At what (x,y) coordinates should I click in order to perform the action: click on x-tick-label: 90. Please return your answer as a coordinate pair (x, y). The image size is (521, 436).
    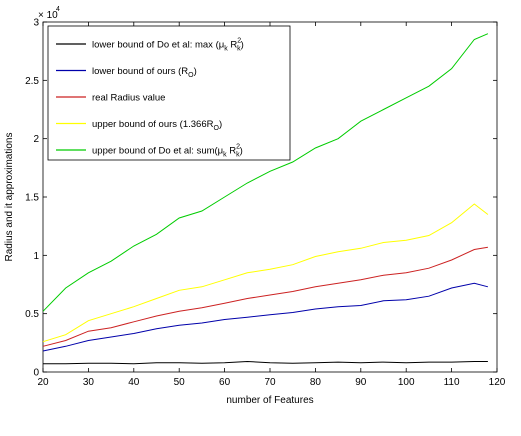
    Looking at the image, I should click on (361, 382).